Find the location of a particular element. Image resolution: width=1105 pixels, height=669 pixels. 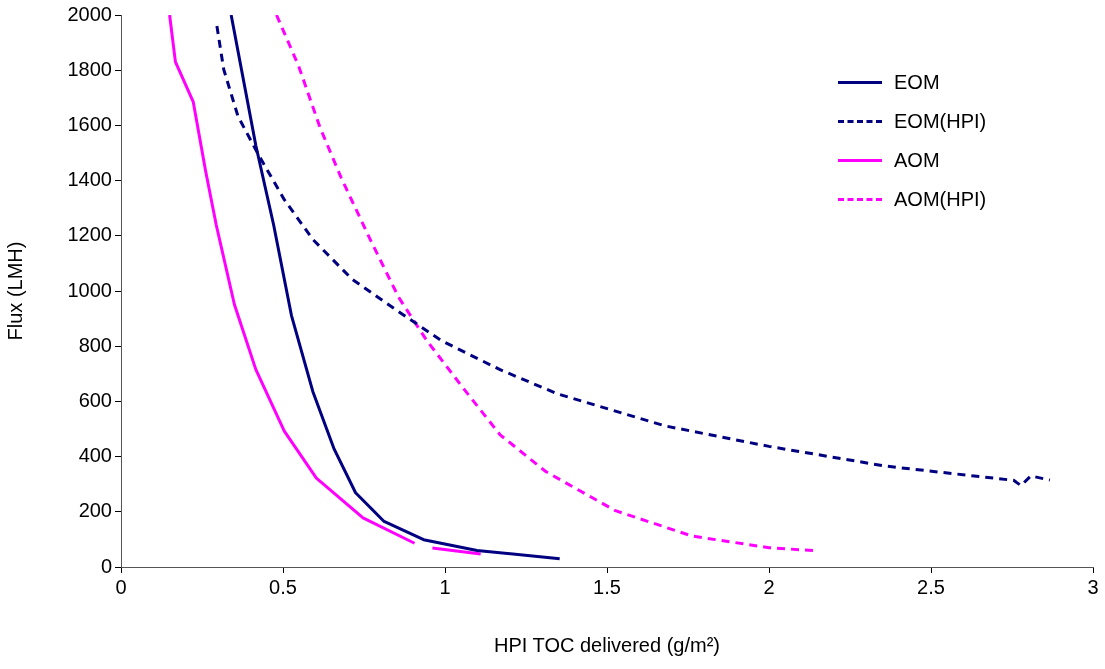

y-tick-label: 1600 is located at coordinates (89, 123).